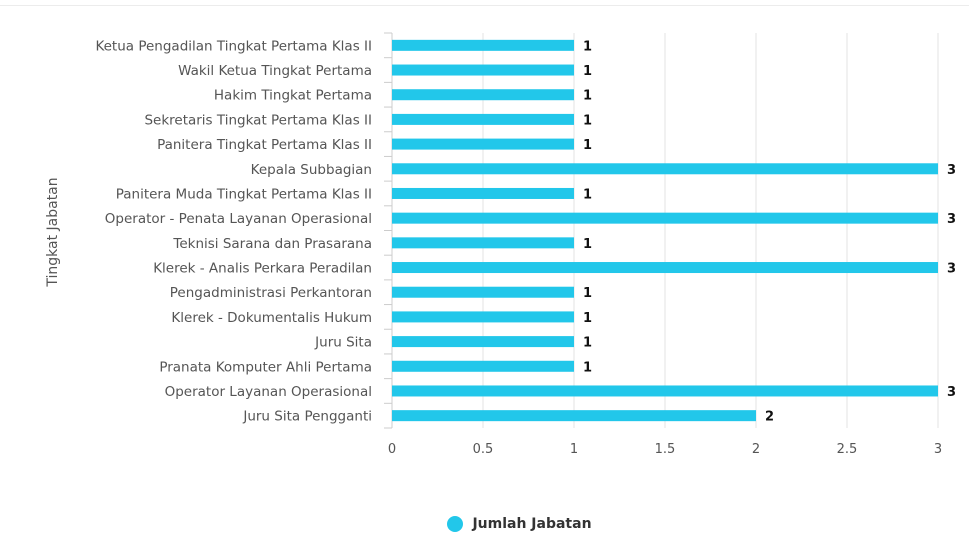 The width and height of the screenshot is (969, 544). I want to click on y-category-label: Pengadministrasi Perkantoran, so click(271, 293).